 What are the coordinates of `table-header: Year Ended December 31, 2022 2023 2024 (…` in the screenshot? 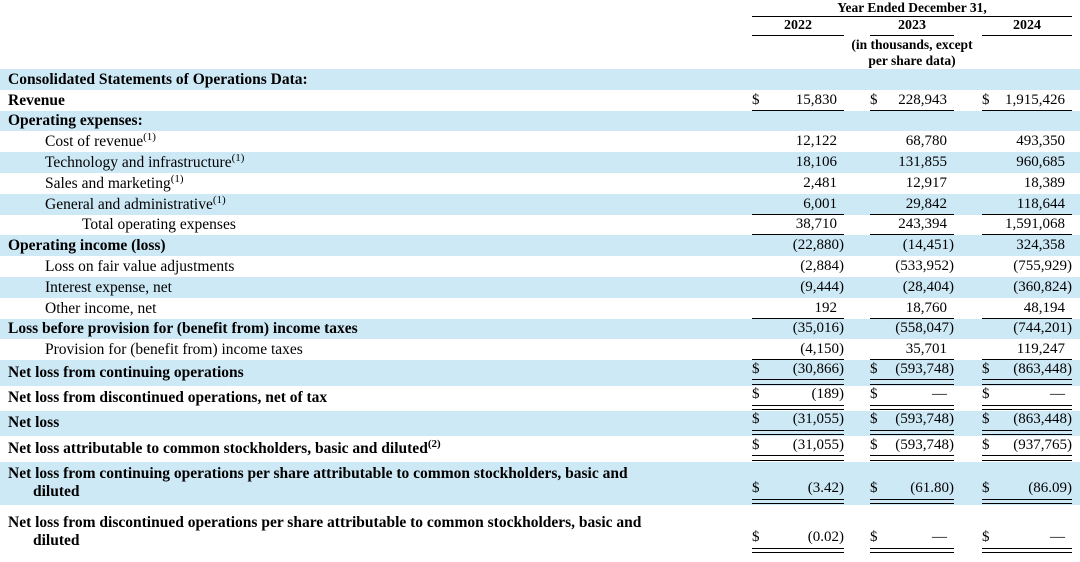 It's located at (540, 34).